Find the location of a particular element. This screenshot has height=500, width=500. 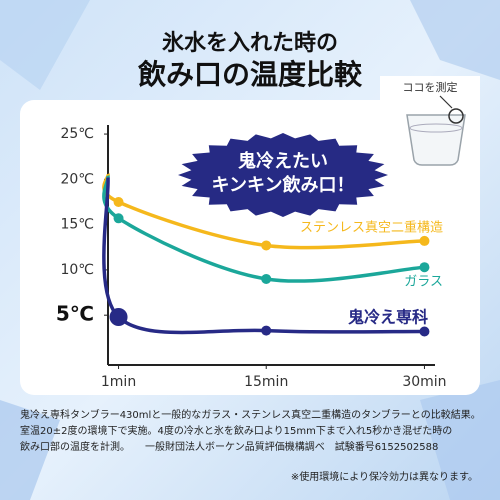

x-tick-label: 15min is located at coordinates (266, 382).